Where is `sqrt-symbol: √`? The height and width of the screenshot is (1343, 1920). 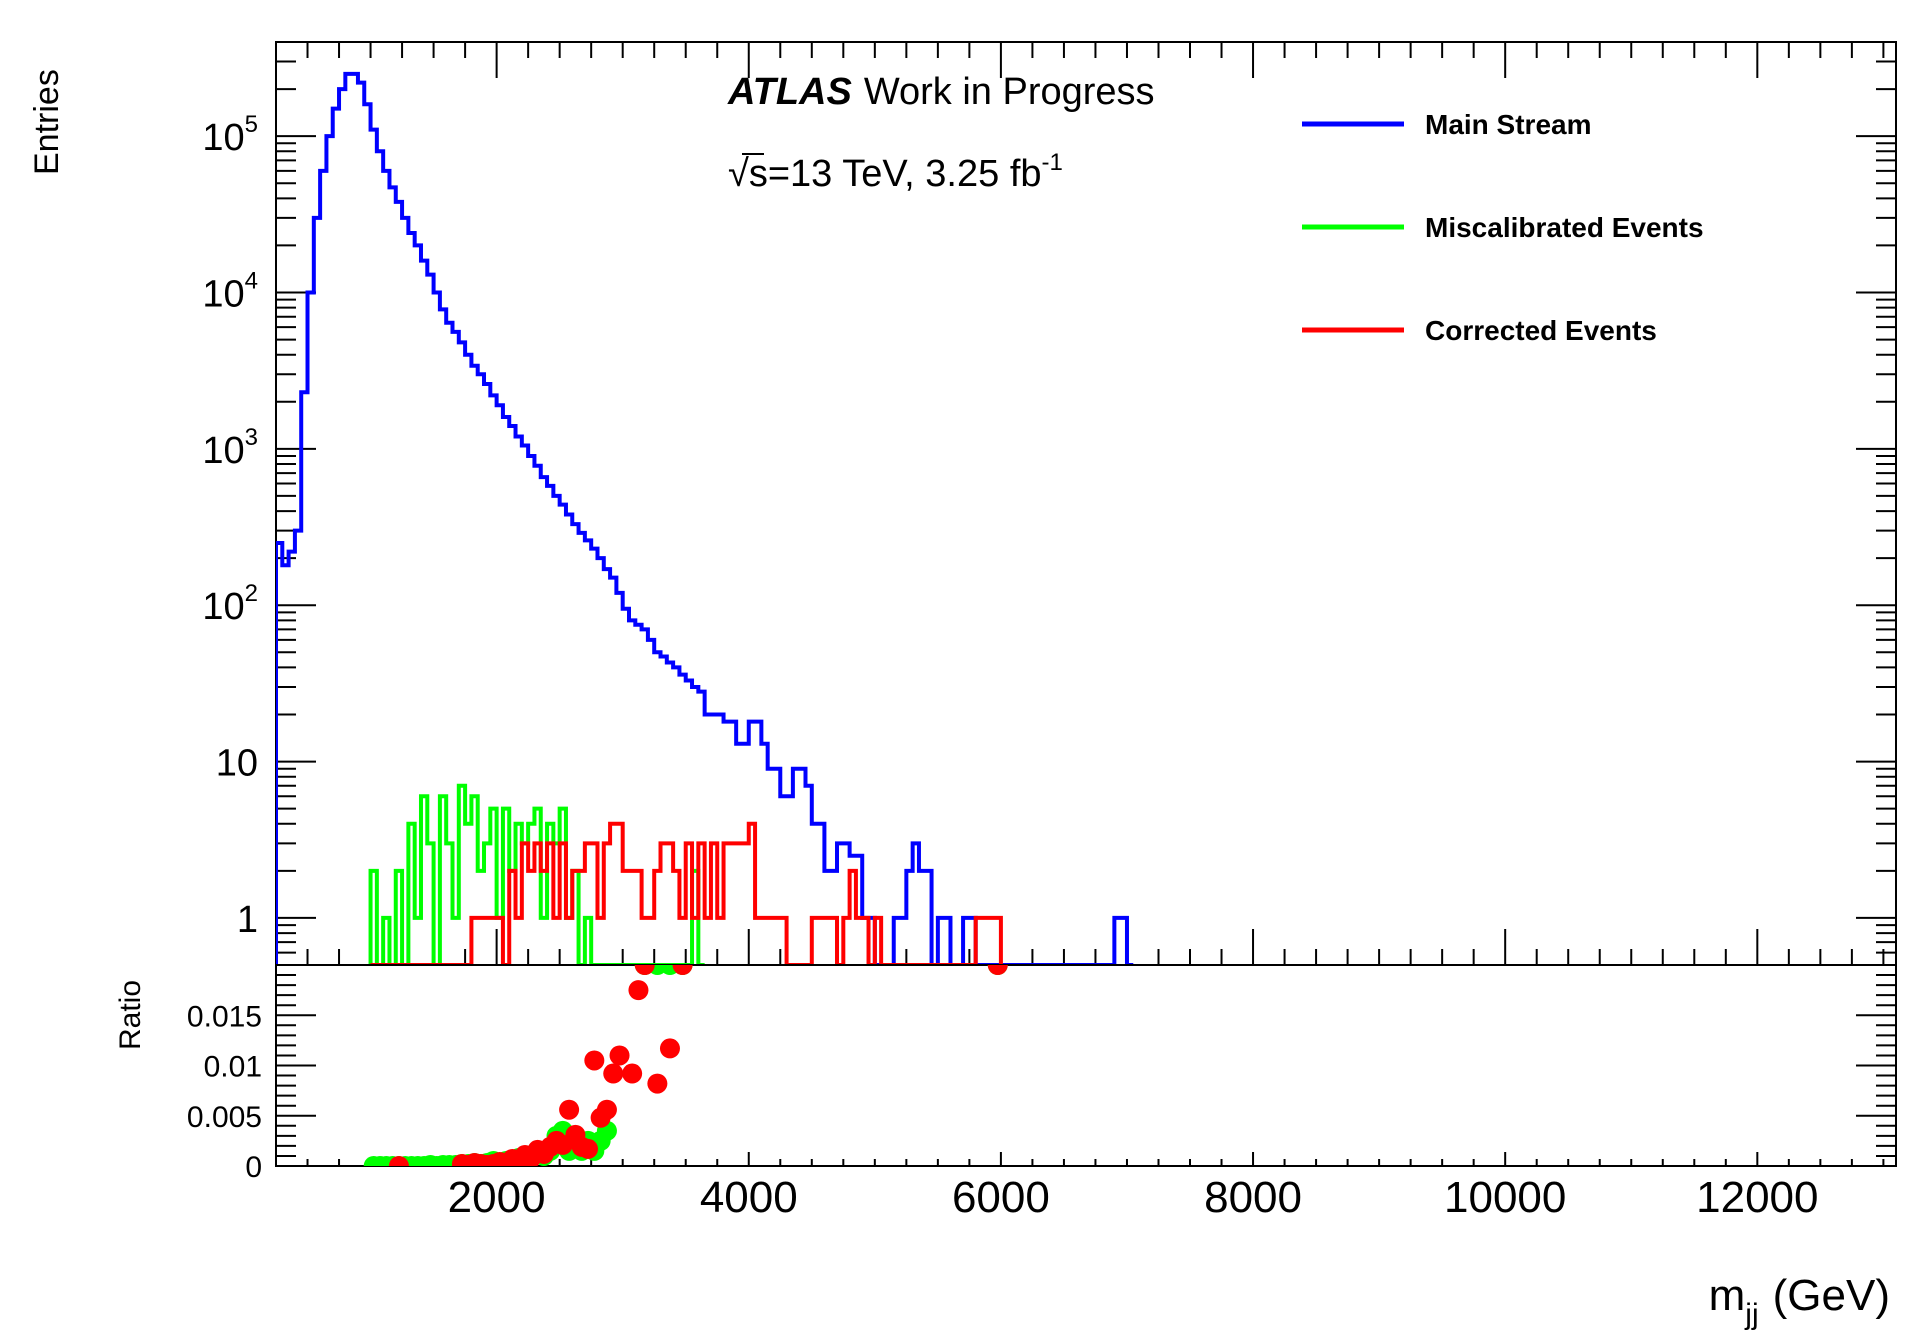 sqrt-symbol: √ is located at coordinates (738, 174).